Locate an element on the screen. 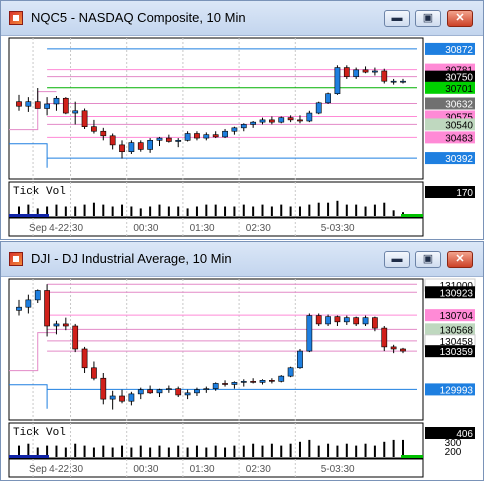 The height and width of the screenshot is (481, 484). time-axis-frame is located at coordinates (216, 227).